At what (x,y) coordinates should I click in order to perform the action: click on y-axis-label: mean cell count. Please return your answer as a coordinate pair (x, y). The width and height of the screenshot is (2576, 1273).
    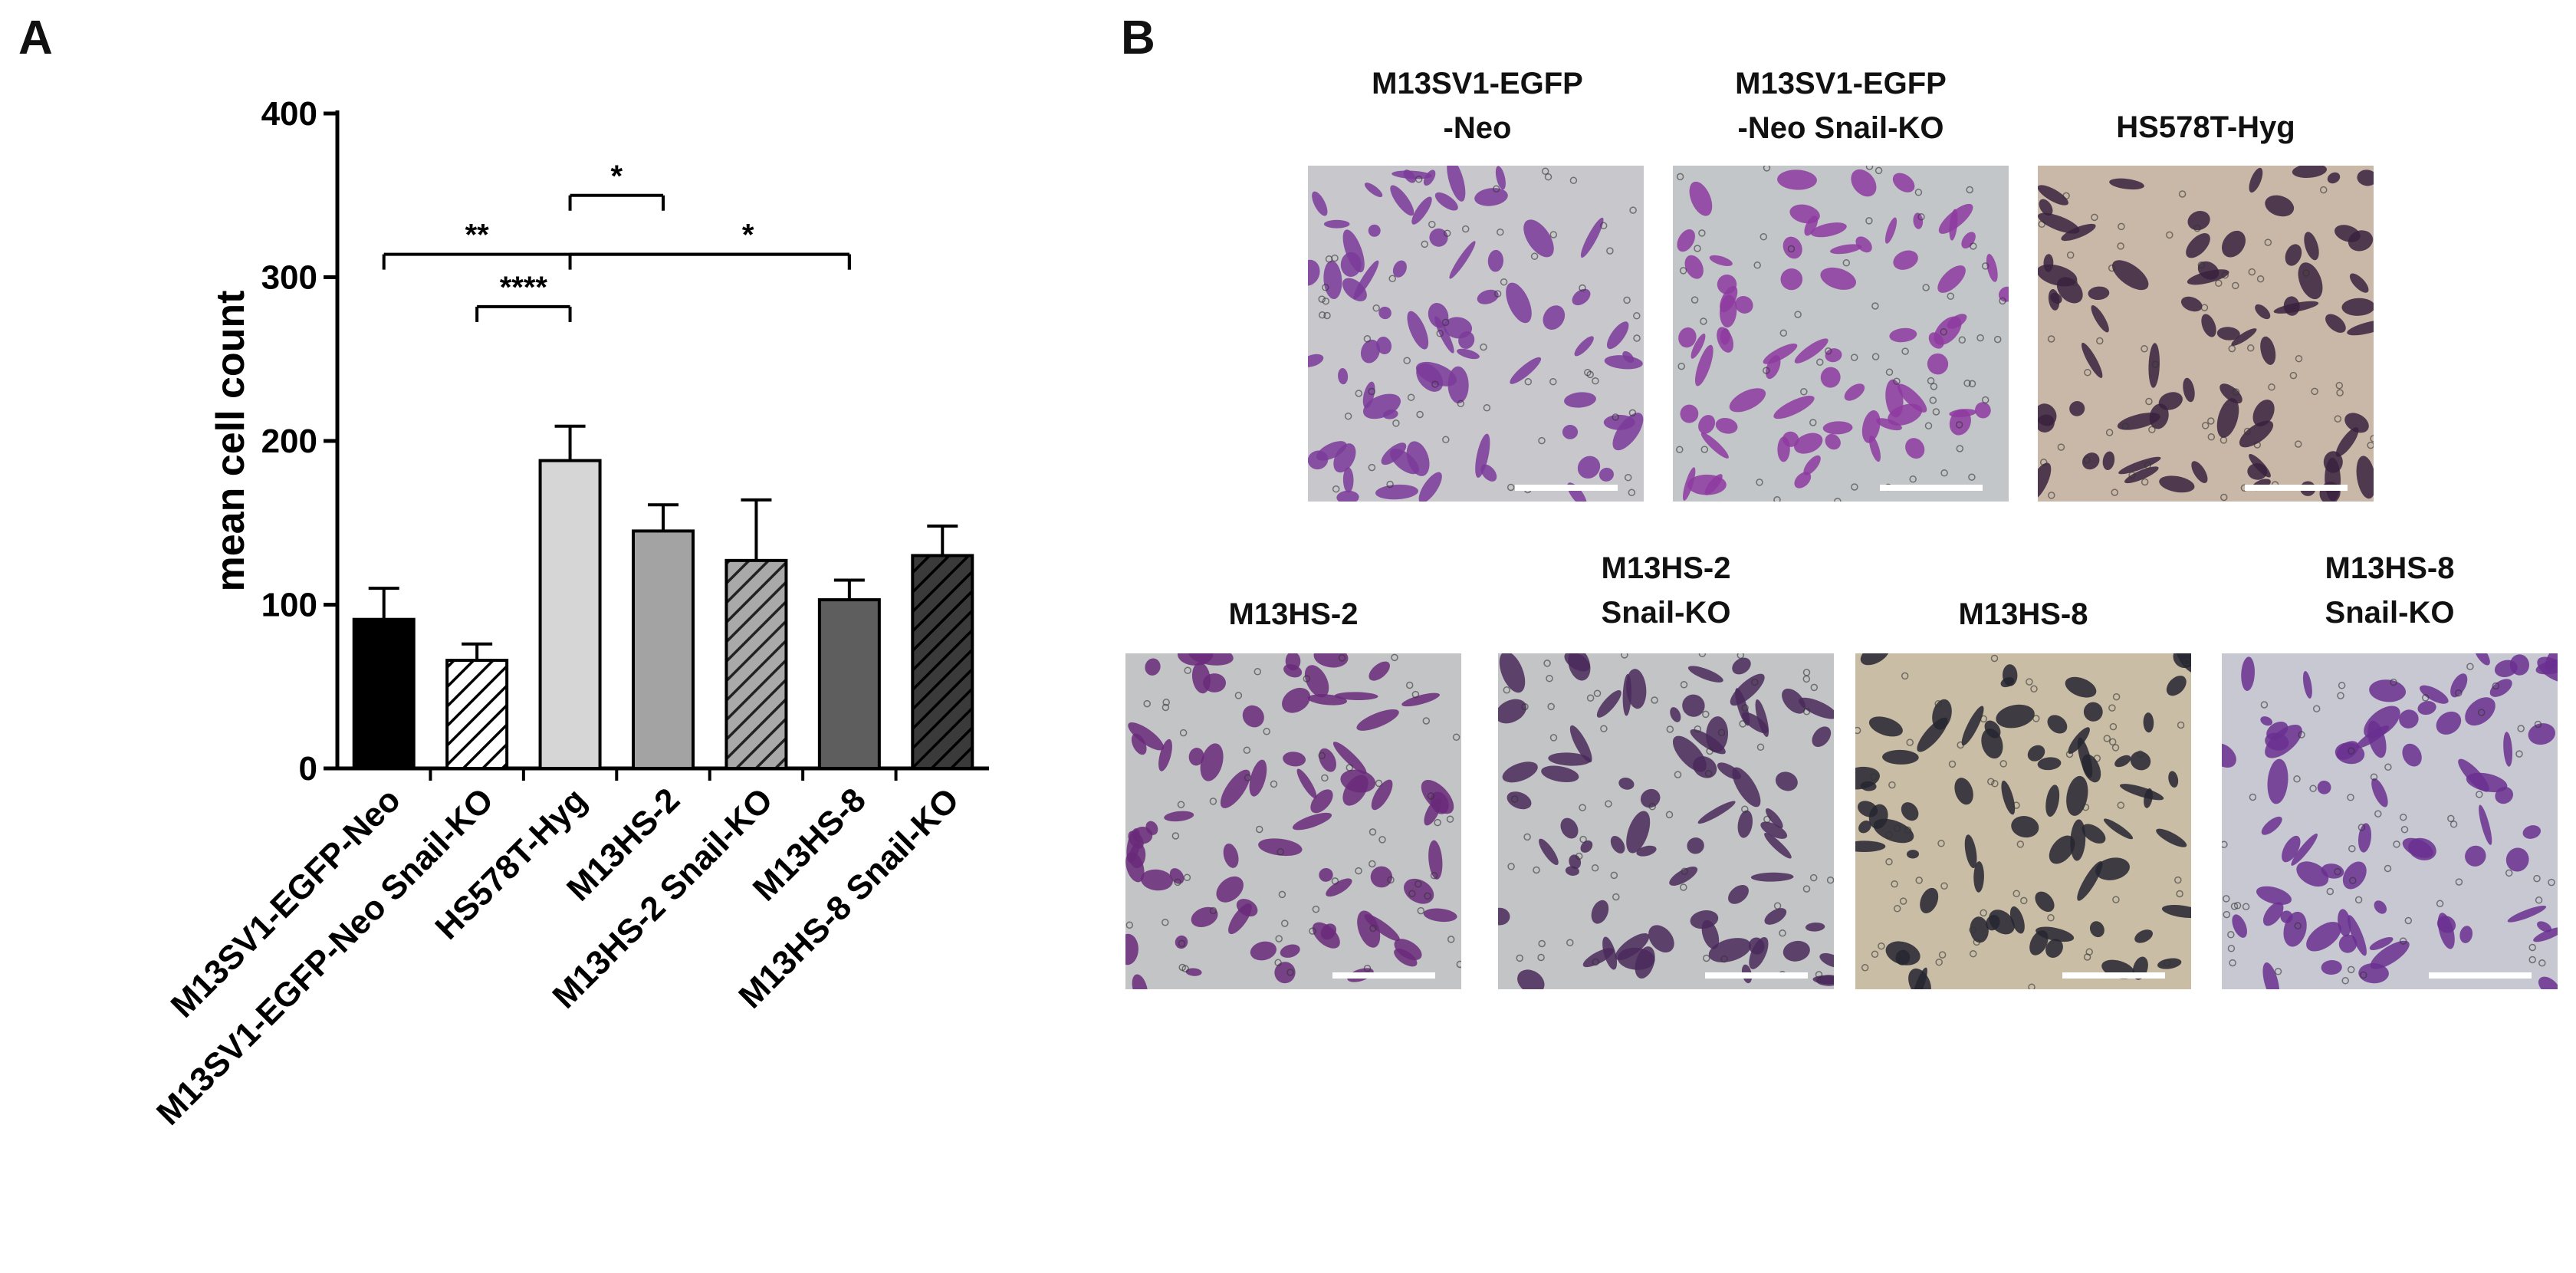
    Looking at the image, I should click on (231, 441).